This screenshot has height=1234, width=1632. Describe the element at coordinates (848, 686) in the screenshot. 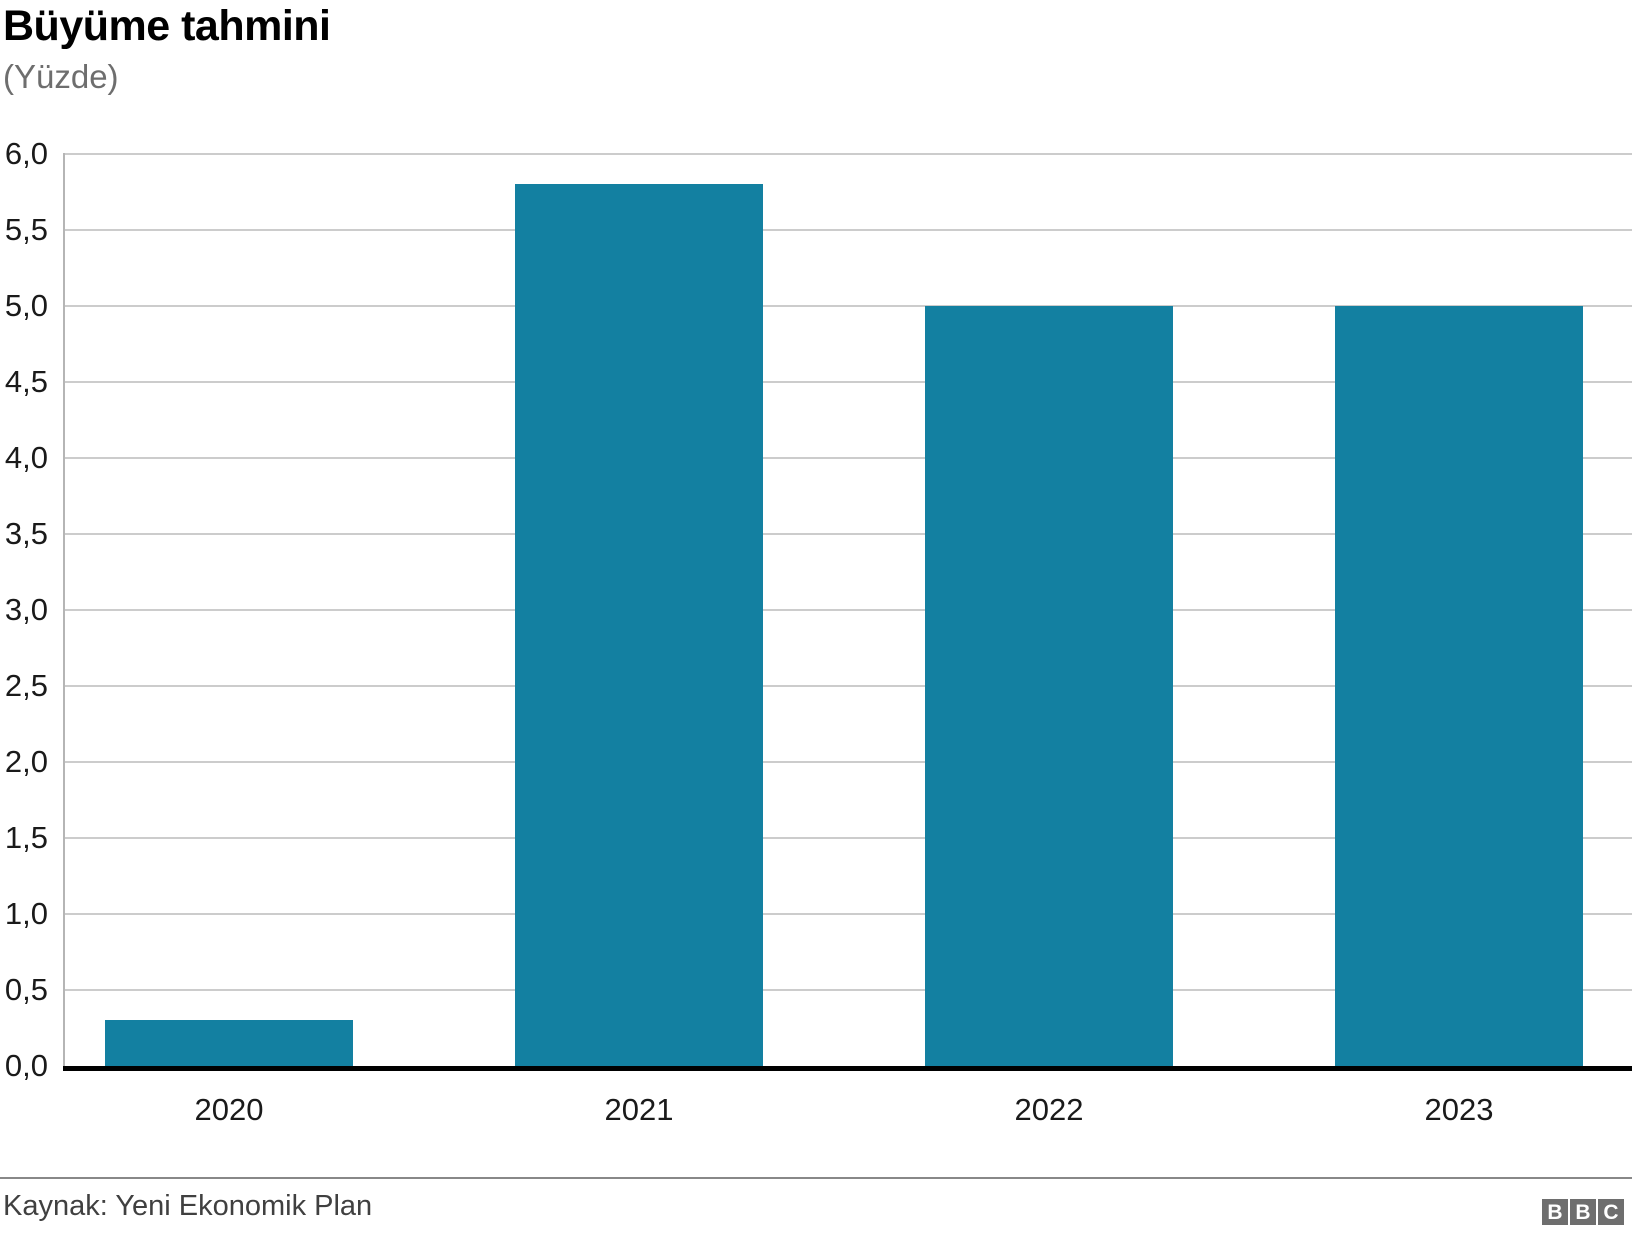

I see `gridline-2,5` at that location.